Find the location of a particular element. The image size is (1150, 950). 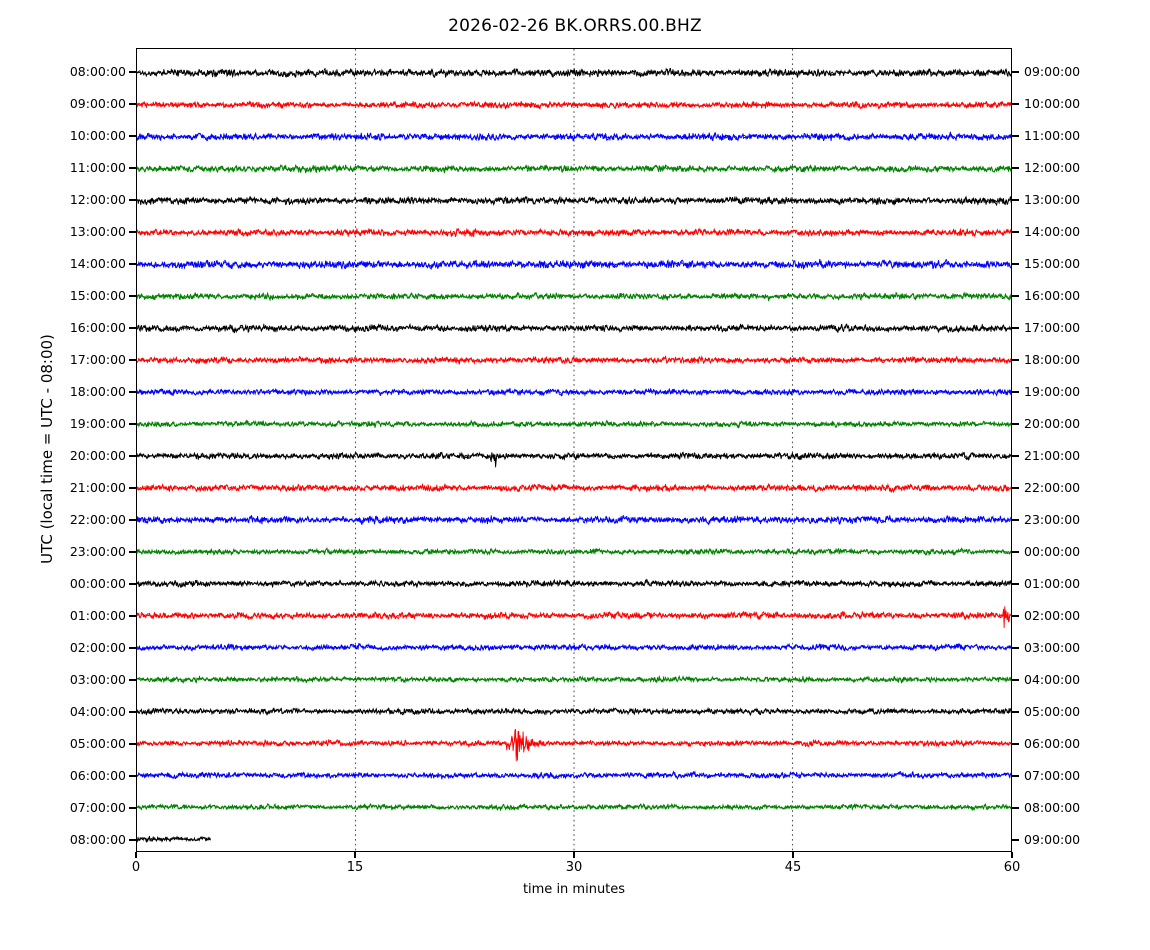

y-tick-label-left: 04:00:00 is located at coordinates (97, 711).